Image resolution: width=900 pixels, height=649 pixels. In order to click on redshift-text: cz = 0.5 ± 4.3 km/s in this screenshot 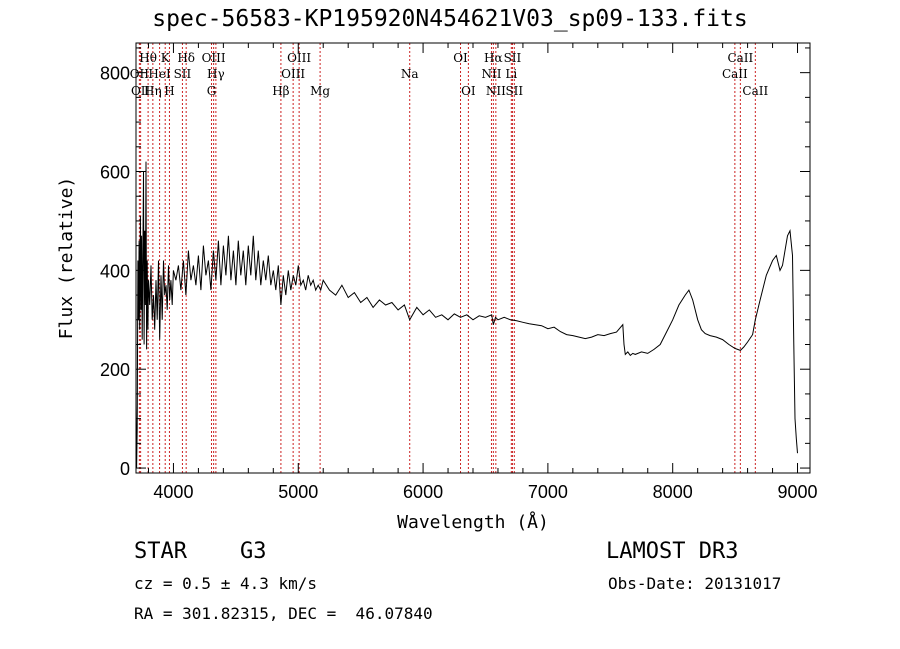, I will do `click(226, 583)`.